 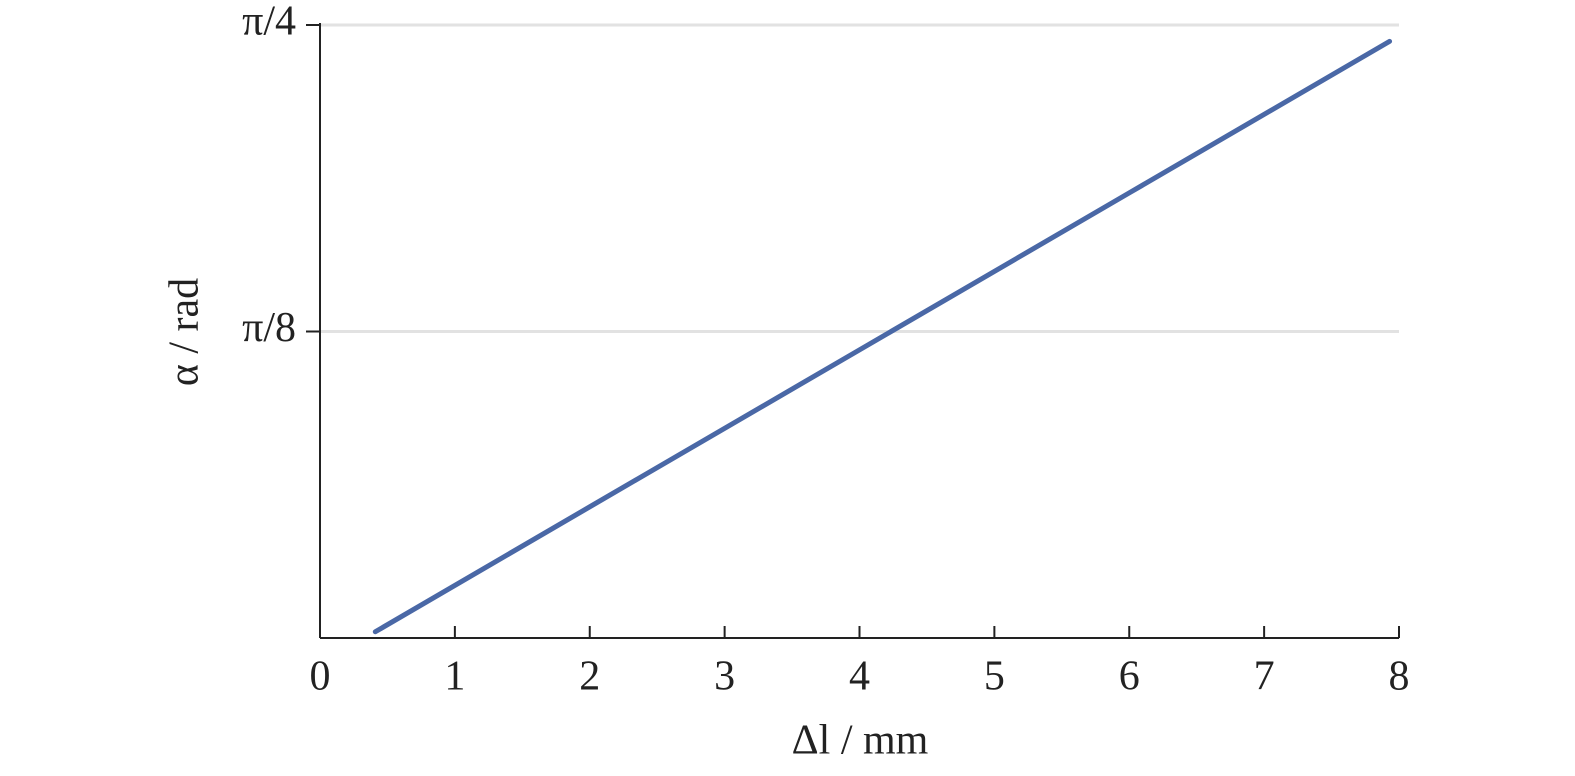 I want to click on x-axis-label: Δl / mm, so click(x=860, y=741).